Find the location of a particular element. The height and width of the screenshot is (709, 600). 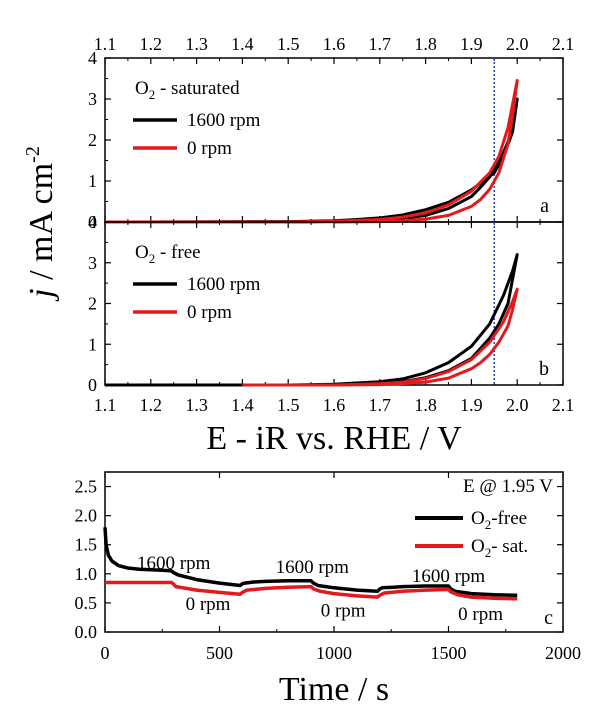

x-tick-label-top: 1.5 is located at coordinates (288, 44).